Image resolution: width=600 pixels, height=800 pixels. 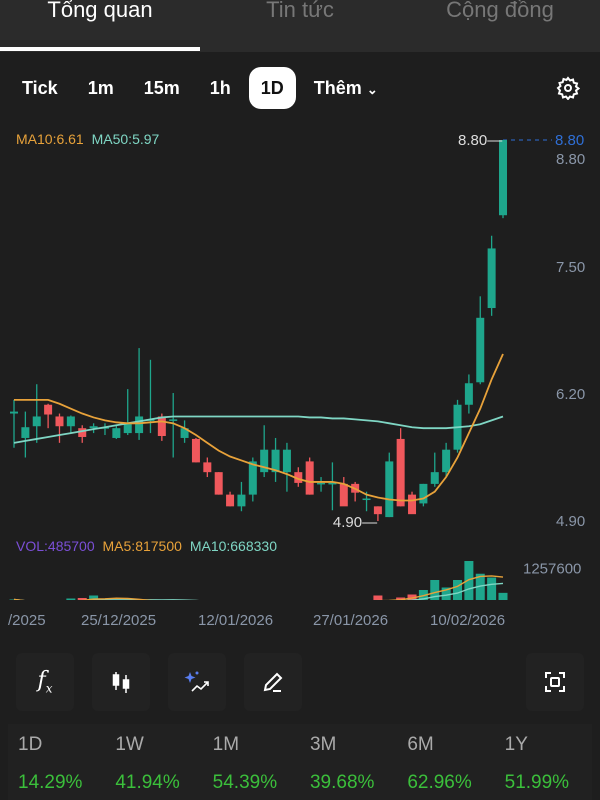 I want to click on interval-toolbar: Tick 1m 15m 1h 1D Thêm ⌄, so click(x=300, y=88).